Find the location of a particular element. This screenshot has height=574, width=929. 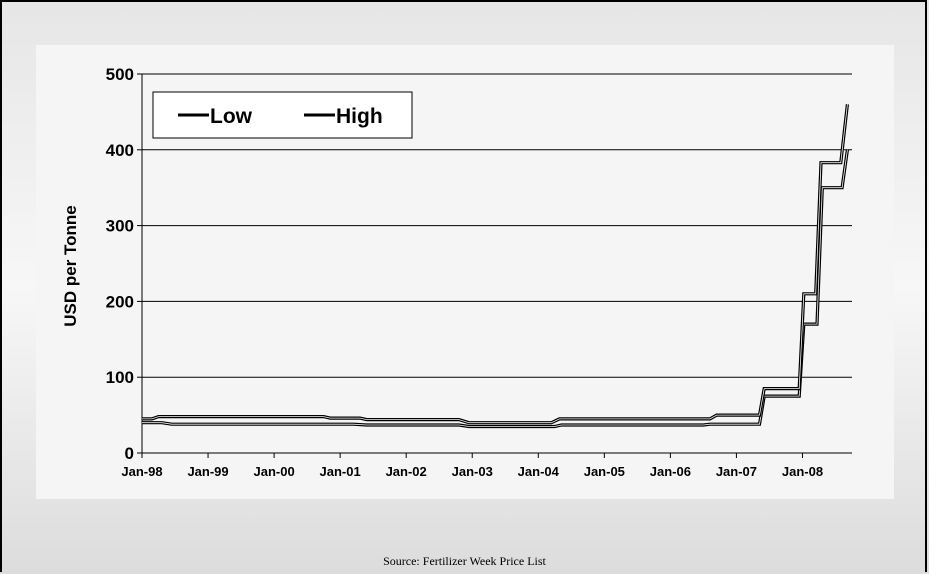

y-tick-label: 400 is located at coordinates (120, 150).